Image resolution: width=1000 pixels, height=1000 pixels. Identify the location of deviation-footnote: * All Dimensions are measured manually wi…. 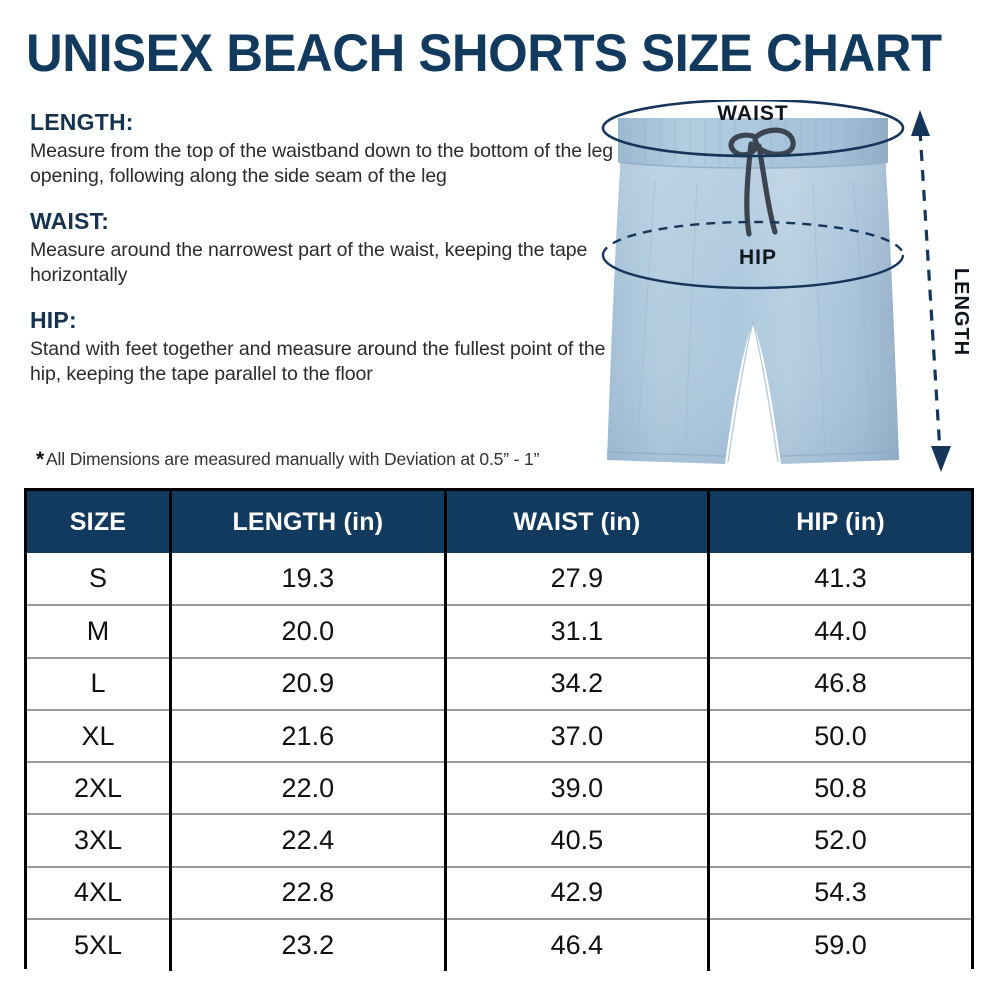
(287, 460).